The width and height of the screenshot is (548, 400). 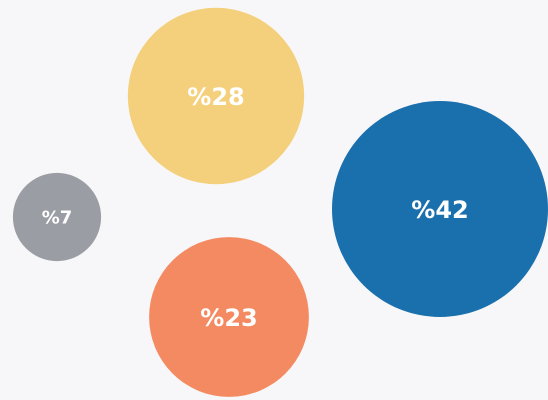 I want to click on bubble-label-23: %23, so click(x=228, y=318).